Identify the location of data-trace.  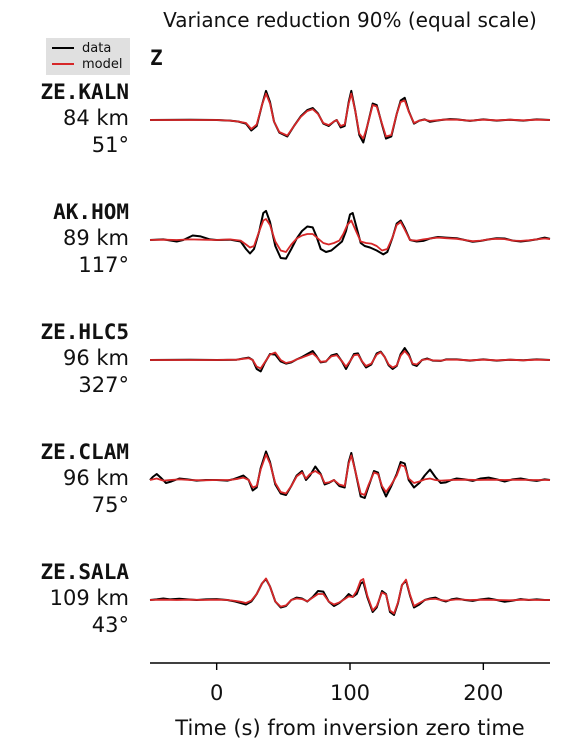
(350, 234).